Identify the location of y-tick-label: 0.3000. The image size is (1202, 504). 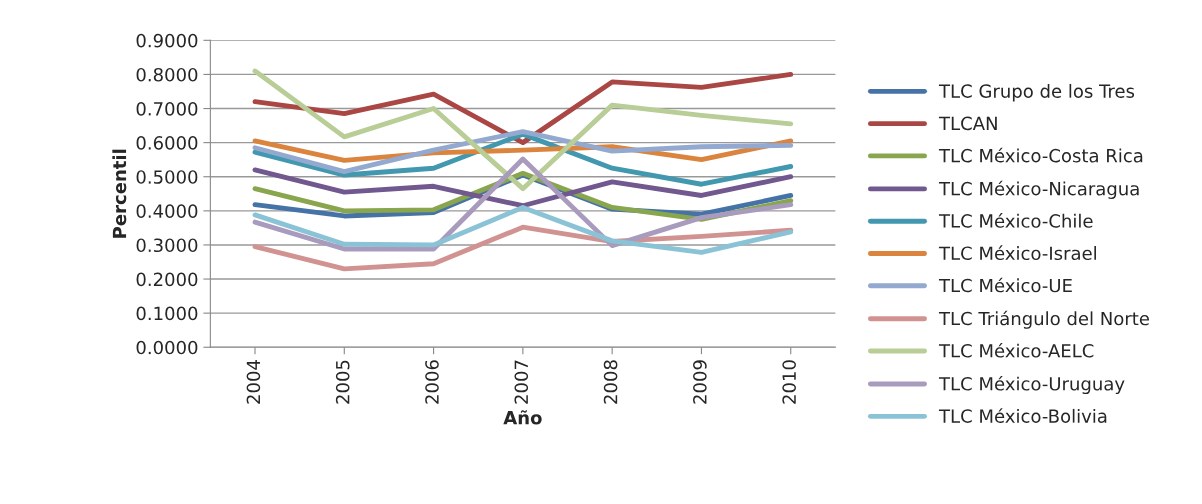
(167, 245).